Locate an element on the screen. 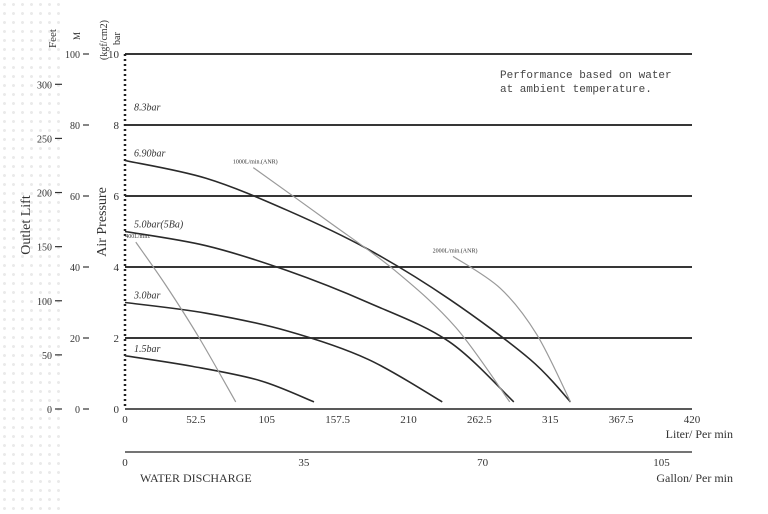 The image size is (768, 514). liter-tick-label: 420 is located at coordinates (692, 420).